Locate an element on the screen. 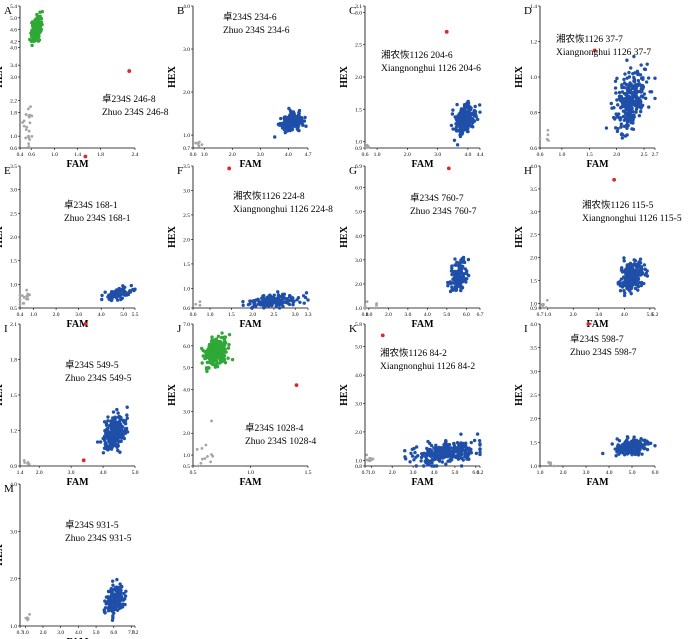 This screenshot has height=639, width=700. y-axis-title: HEX is located at coordinates (2, 394).